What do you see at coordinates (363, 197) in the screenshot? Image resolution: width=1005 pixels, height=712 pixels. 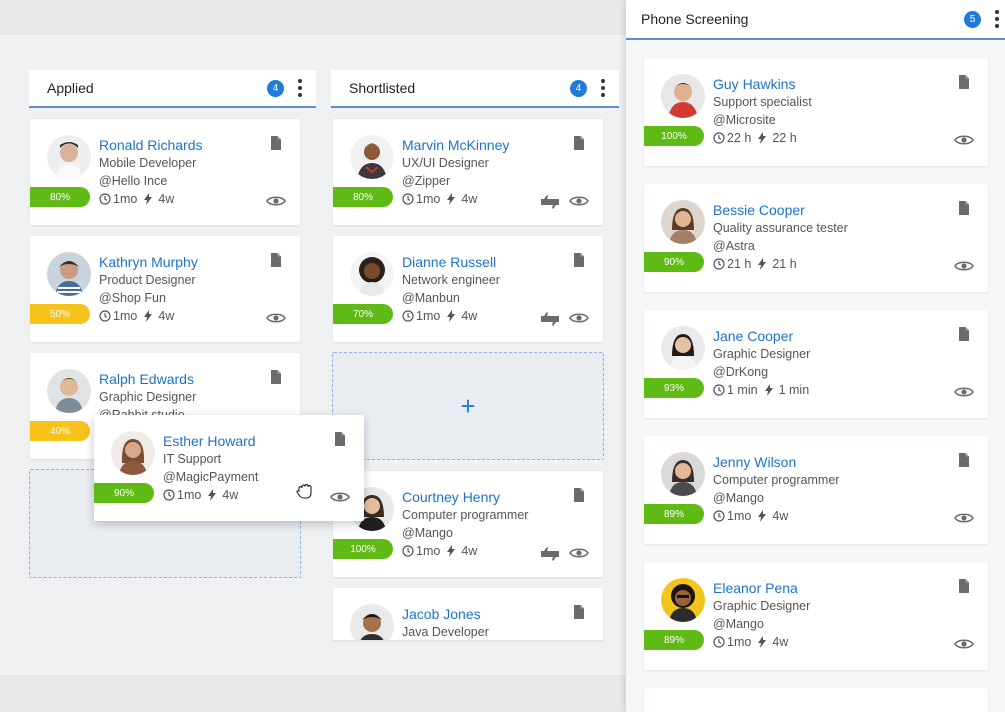 I see `match-score: 80%` at bounding box center [363, 197].